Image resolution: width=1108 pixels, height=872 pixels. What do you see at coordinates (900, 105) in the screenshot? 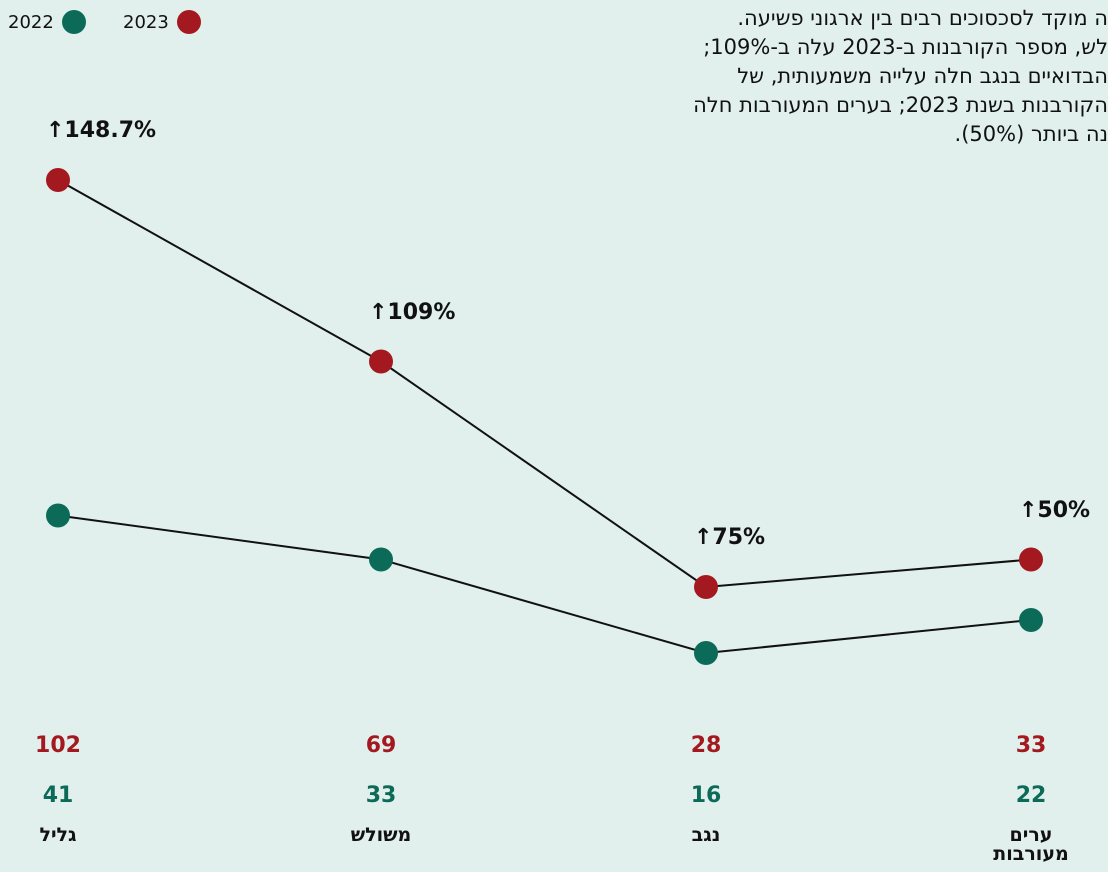
I see `description-line: הקורבנות בשנת 2023; בערים המעורבות חלה` at bounding box center [900, 105].